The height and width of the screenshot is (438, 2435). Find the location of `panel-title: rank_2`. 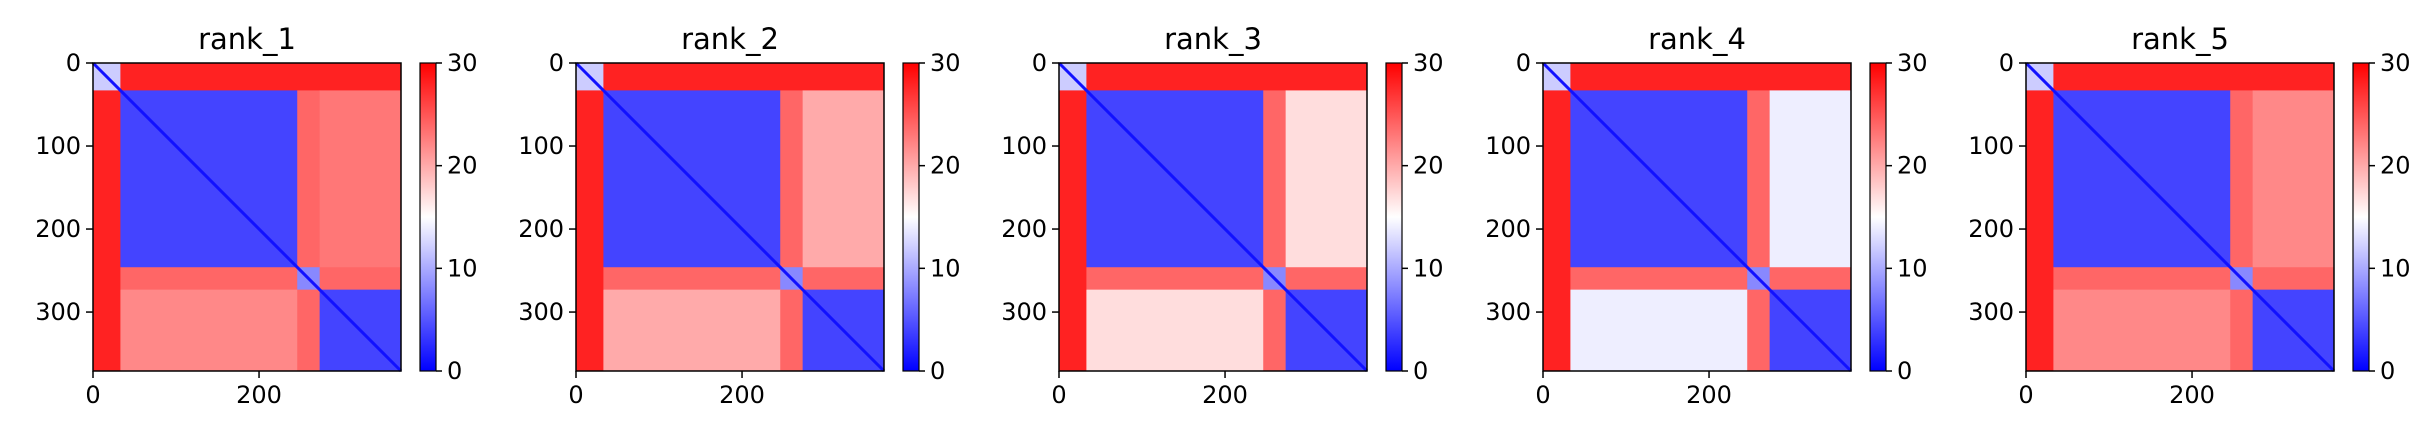

panel-title: rank_2 is located at coordinates (730, 39).